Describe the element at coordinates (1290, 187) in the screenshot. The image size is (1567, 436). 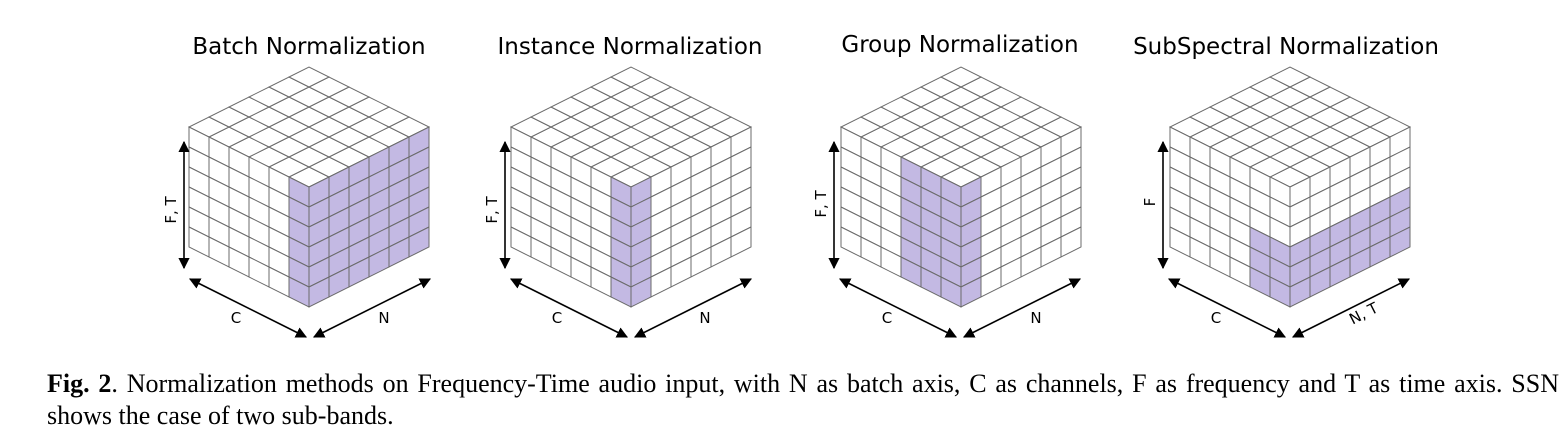
I see `subspectral-norm-cube` at that location.